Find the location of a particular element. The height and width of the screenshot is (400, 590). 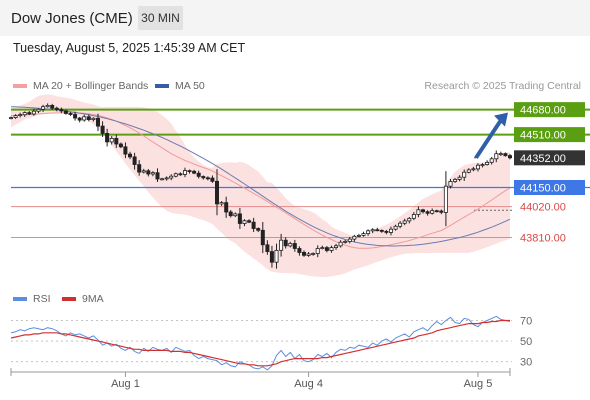

x-tick-label: Aug 5 is located at coordinates (478, 384).